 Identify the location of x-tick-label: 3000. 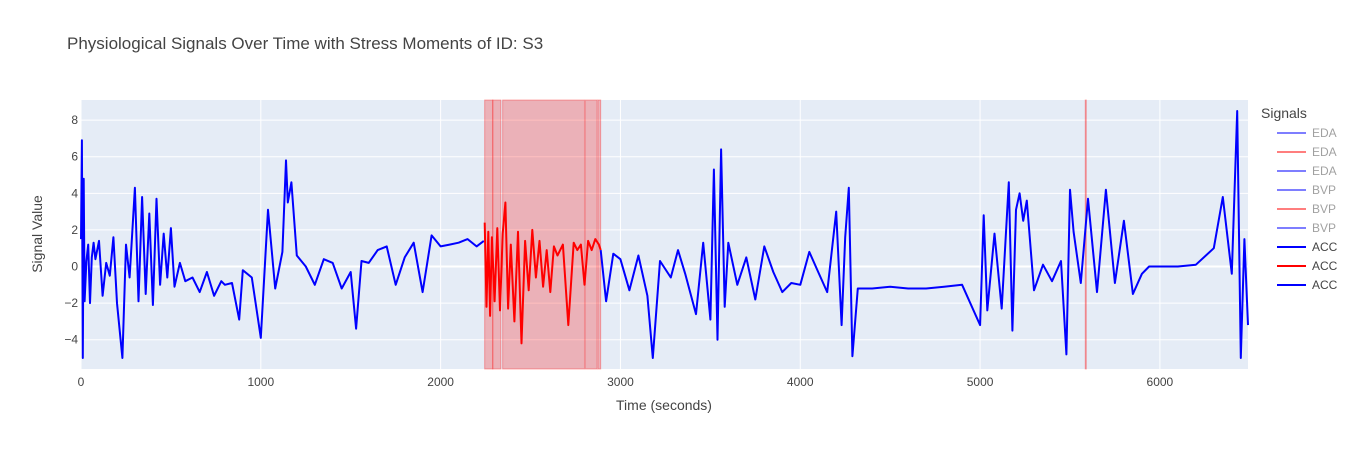
(620, 382).